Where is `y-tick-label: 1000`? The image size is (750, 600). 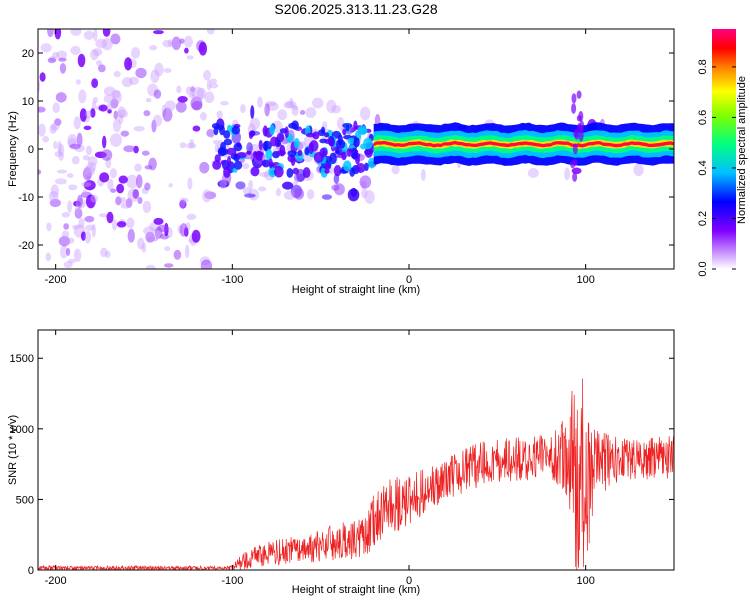
y-tick-label: 1000 is located at coordinates (22, 430).